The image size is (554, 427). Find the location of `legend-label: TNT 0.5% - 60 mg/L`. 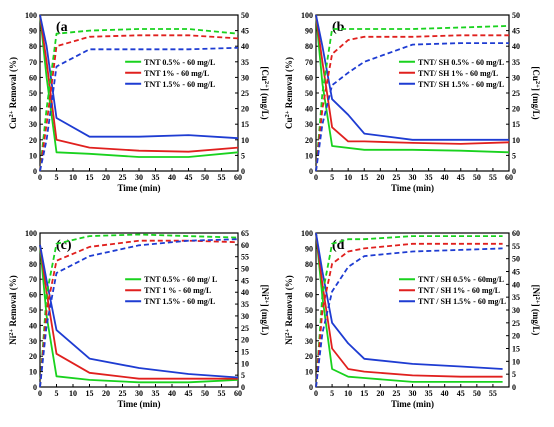

legend-label: TNT 0.5% - 60 mg/L is located at coordinates (179, 62).